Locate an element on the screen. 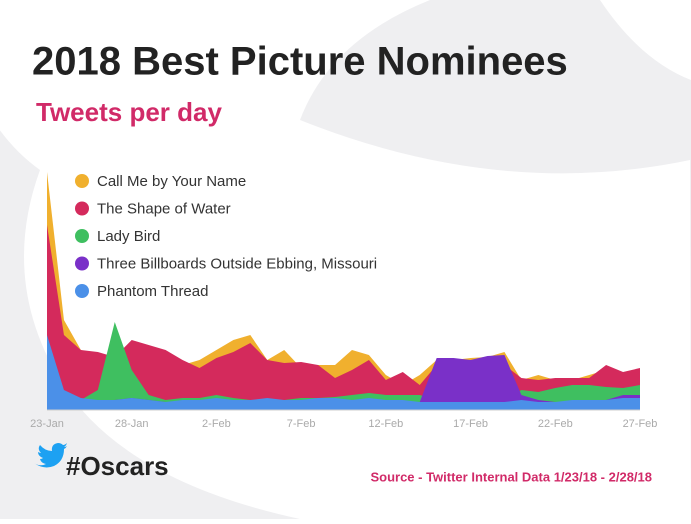 This screenshot has width=691, height=524. x-tick-label: 2-Feb is located at coordinates (216, 424).